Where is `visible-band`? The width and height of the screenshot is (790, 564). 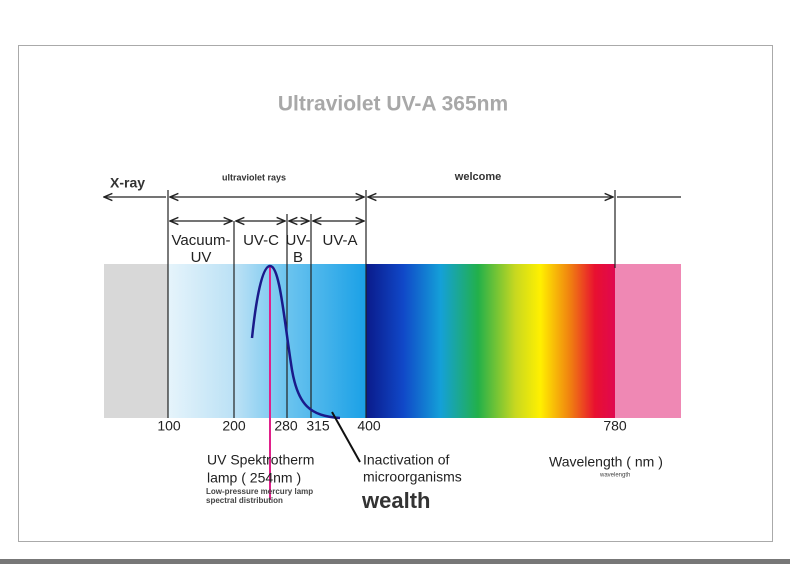
visible-band is located at coordinates (490, 341).